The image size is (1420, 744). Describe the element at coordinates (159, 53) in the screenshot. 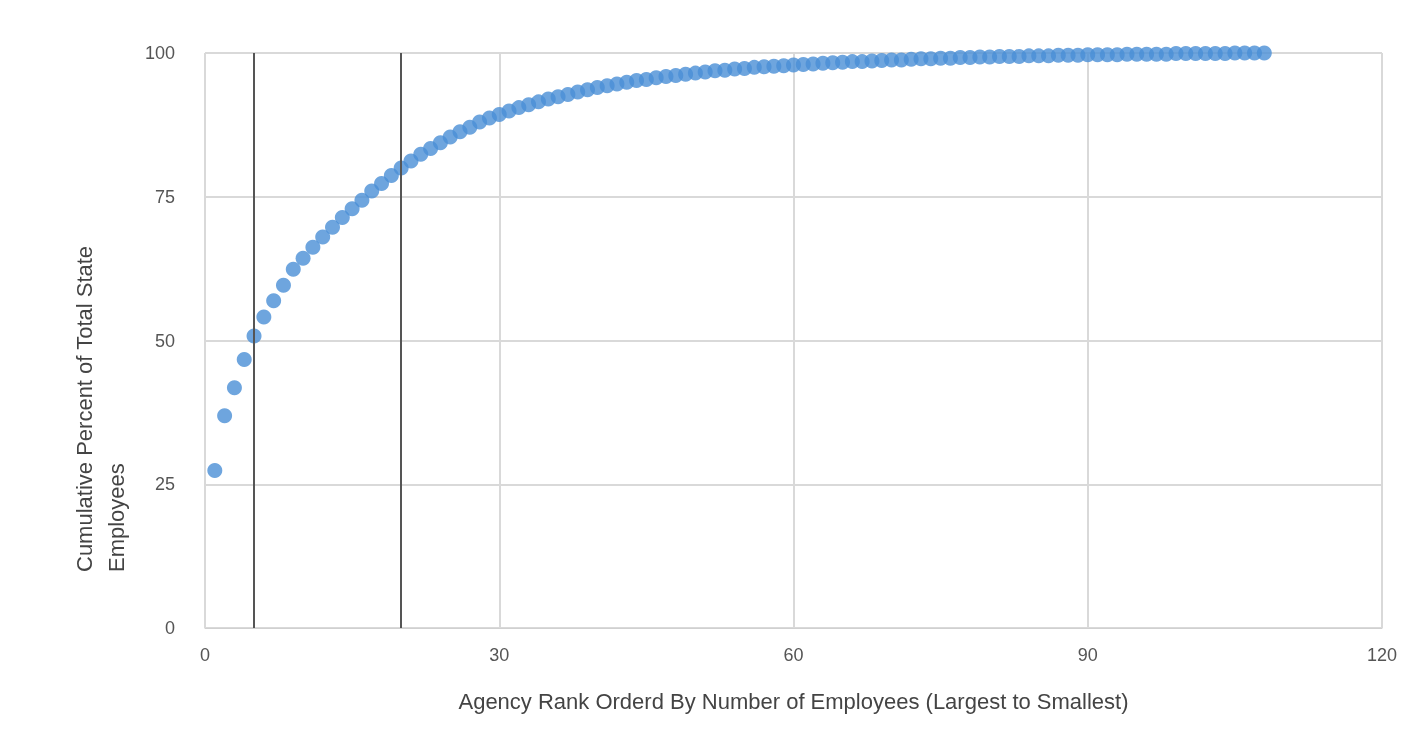

I see `y-tick-label: 100` at that location.